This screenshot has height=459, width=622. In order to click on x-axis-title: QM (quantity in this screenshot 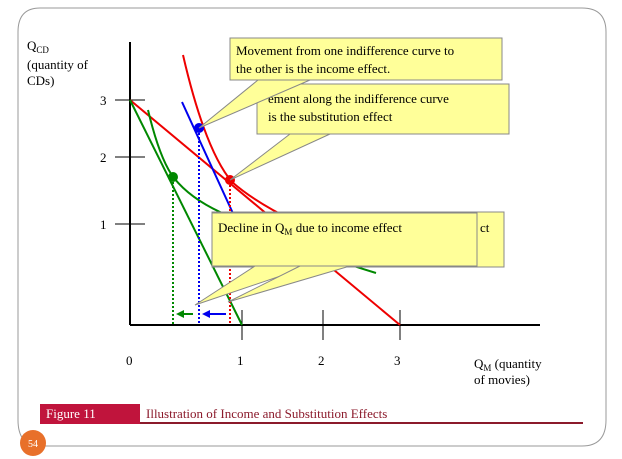, I will do `click(508, 364)`.